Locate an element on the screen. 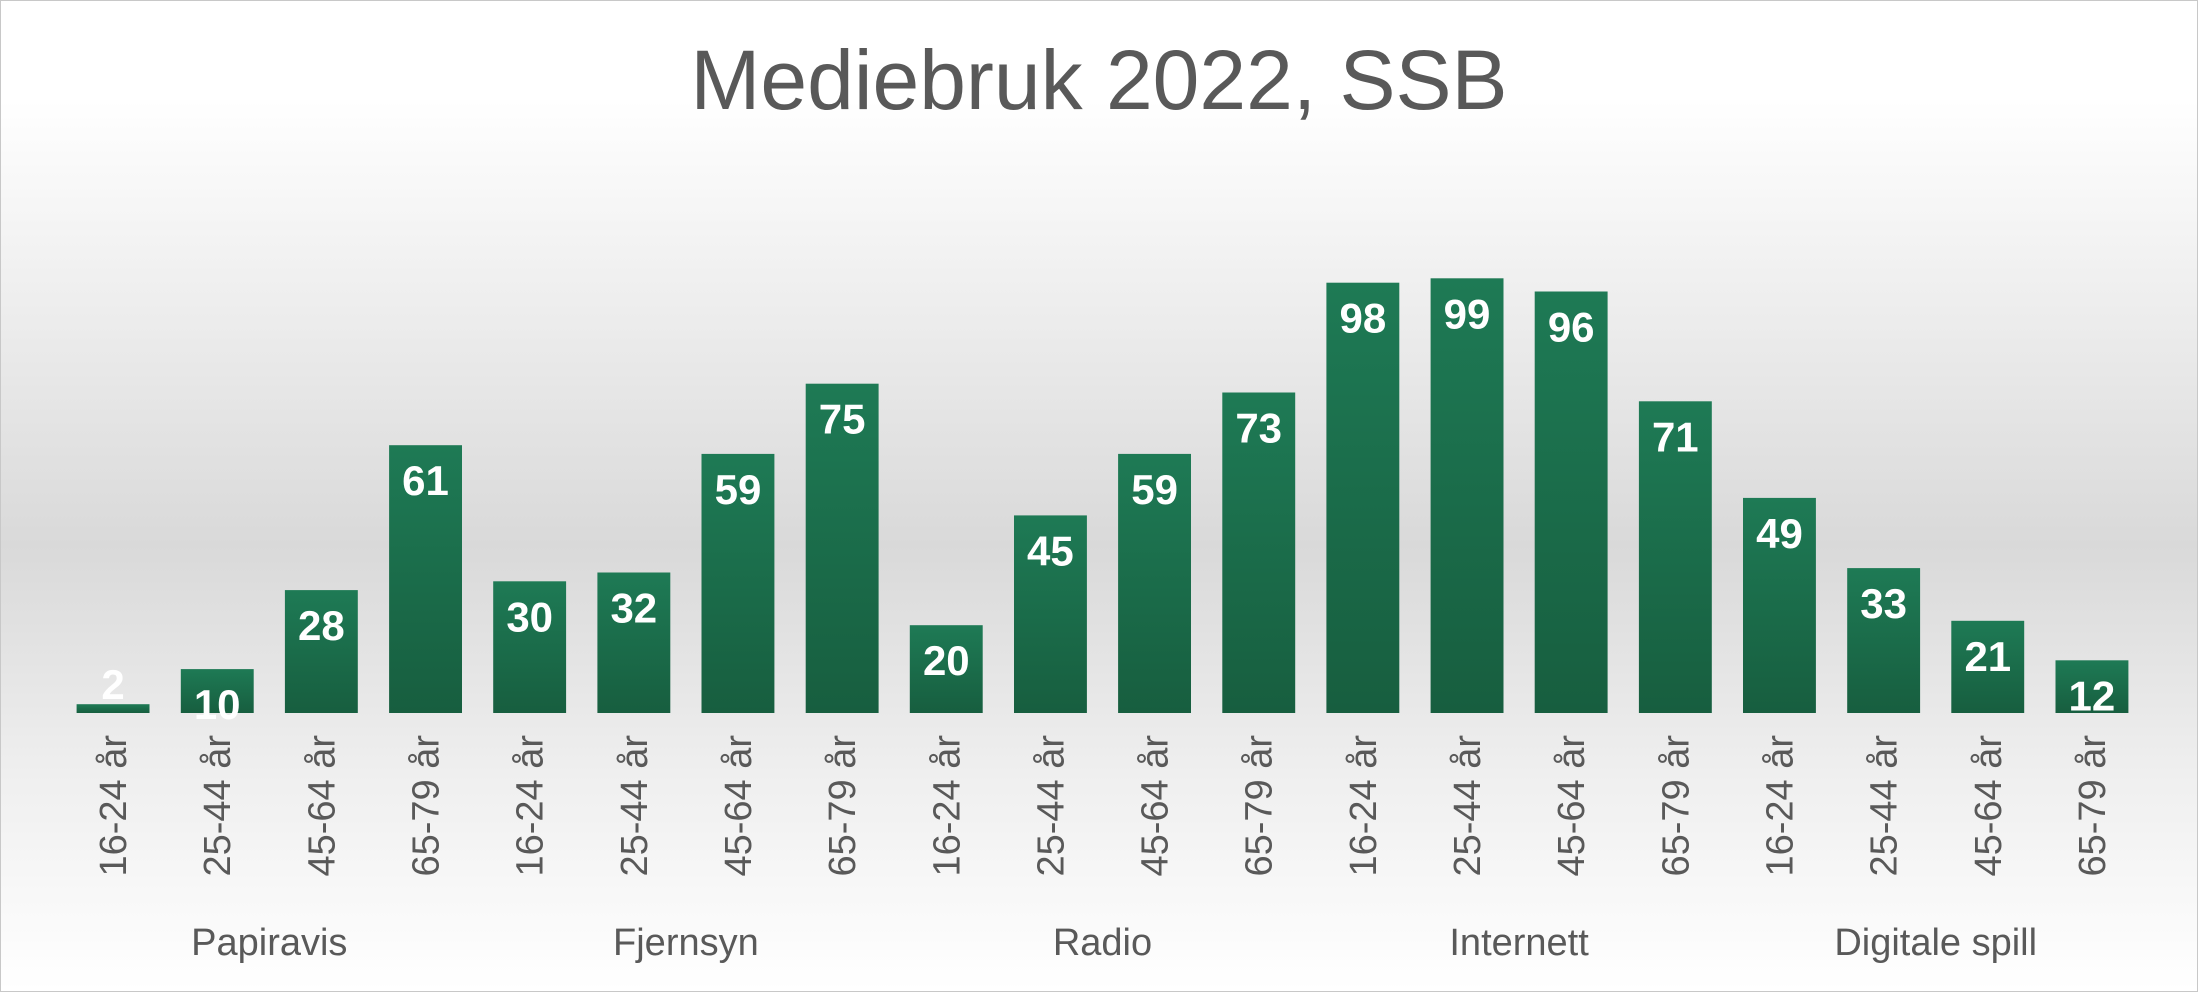 This screenshot has width=2198, height=993. data-label: 99 is located at coordinates (1467, 313).